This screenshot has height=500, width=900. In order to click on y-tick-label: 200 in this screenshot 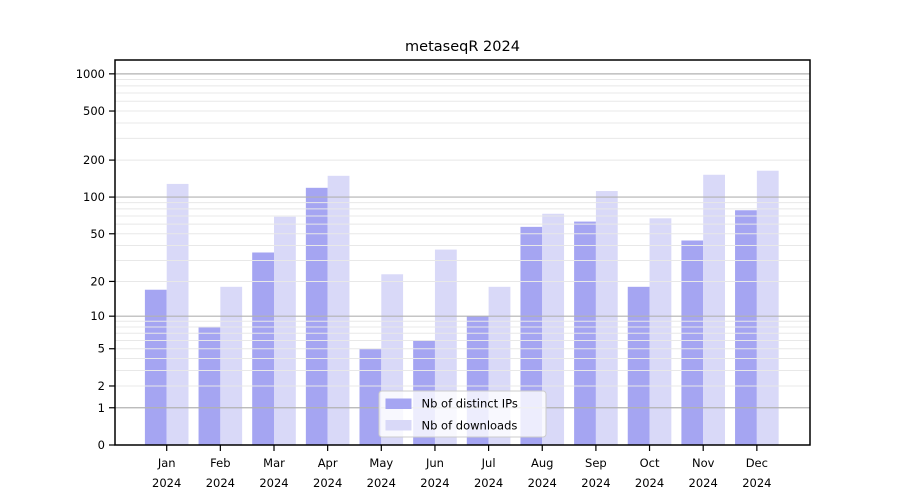, I will do `click(94, 160)`.